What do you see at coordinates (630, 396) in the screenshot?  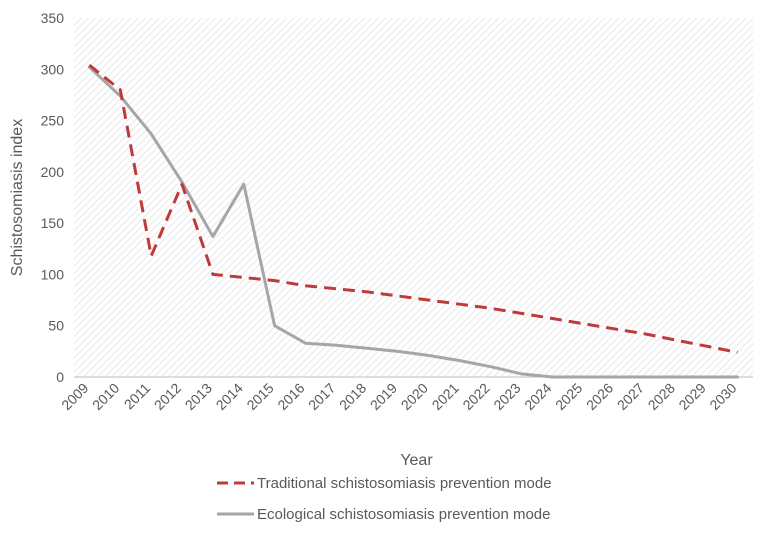 I see `x-tick-label: 2027` at bounding box center [630, 396].